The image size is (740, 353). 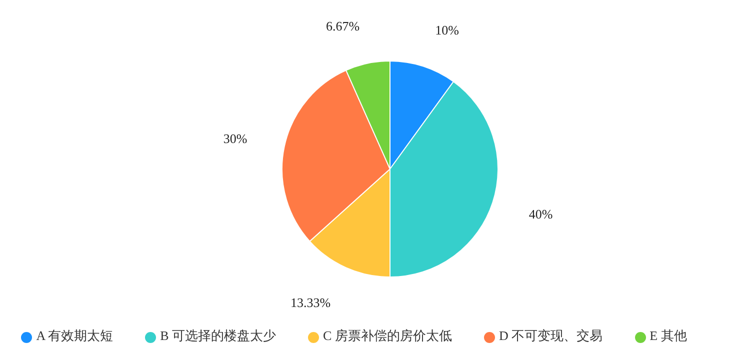 I want to click on data-label: 30%, so click(x=235, y=138).